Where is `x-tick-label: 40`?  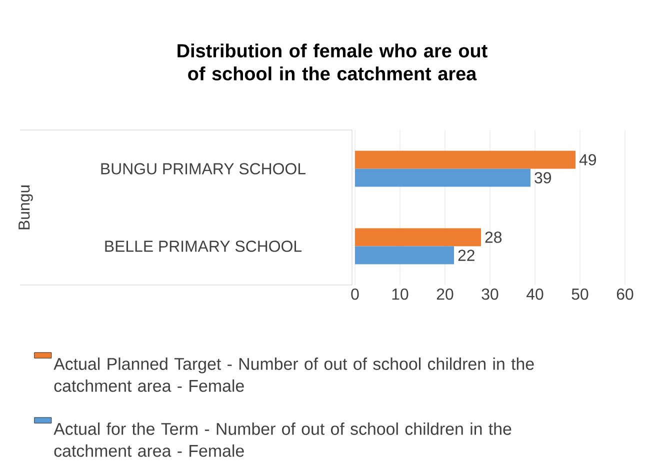 x-tick-label: 40 is located at coordinates (535, 294).